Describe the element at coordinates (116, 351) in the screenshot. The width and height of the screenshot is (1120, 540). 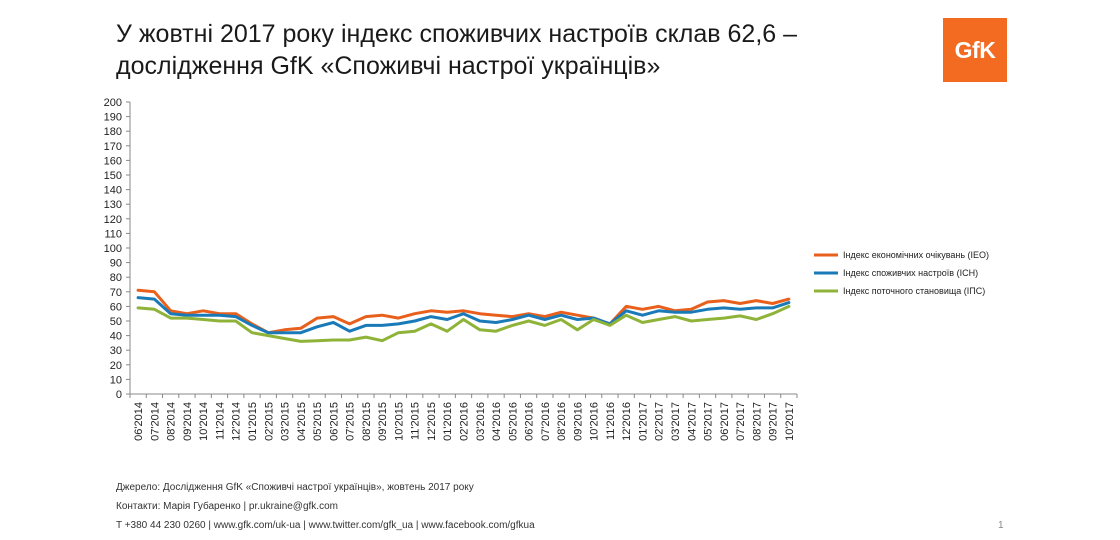
I see `y-tick-label: 30` at that location.